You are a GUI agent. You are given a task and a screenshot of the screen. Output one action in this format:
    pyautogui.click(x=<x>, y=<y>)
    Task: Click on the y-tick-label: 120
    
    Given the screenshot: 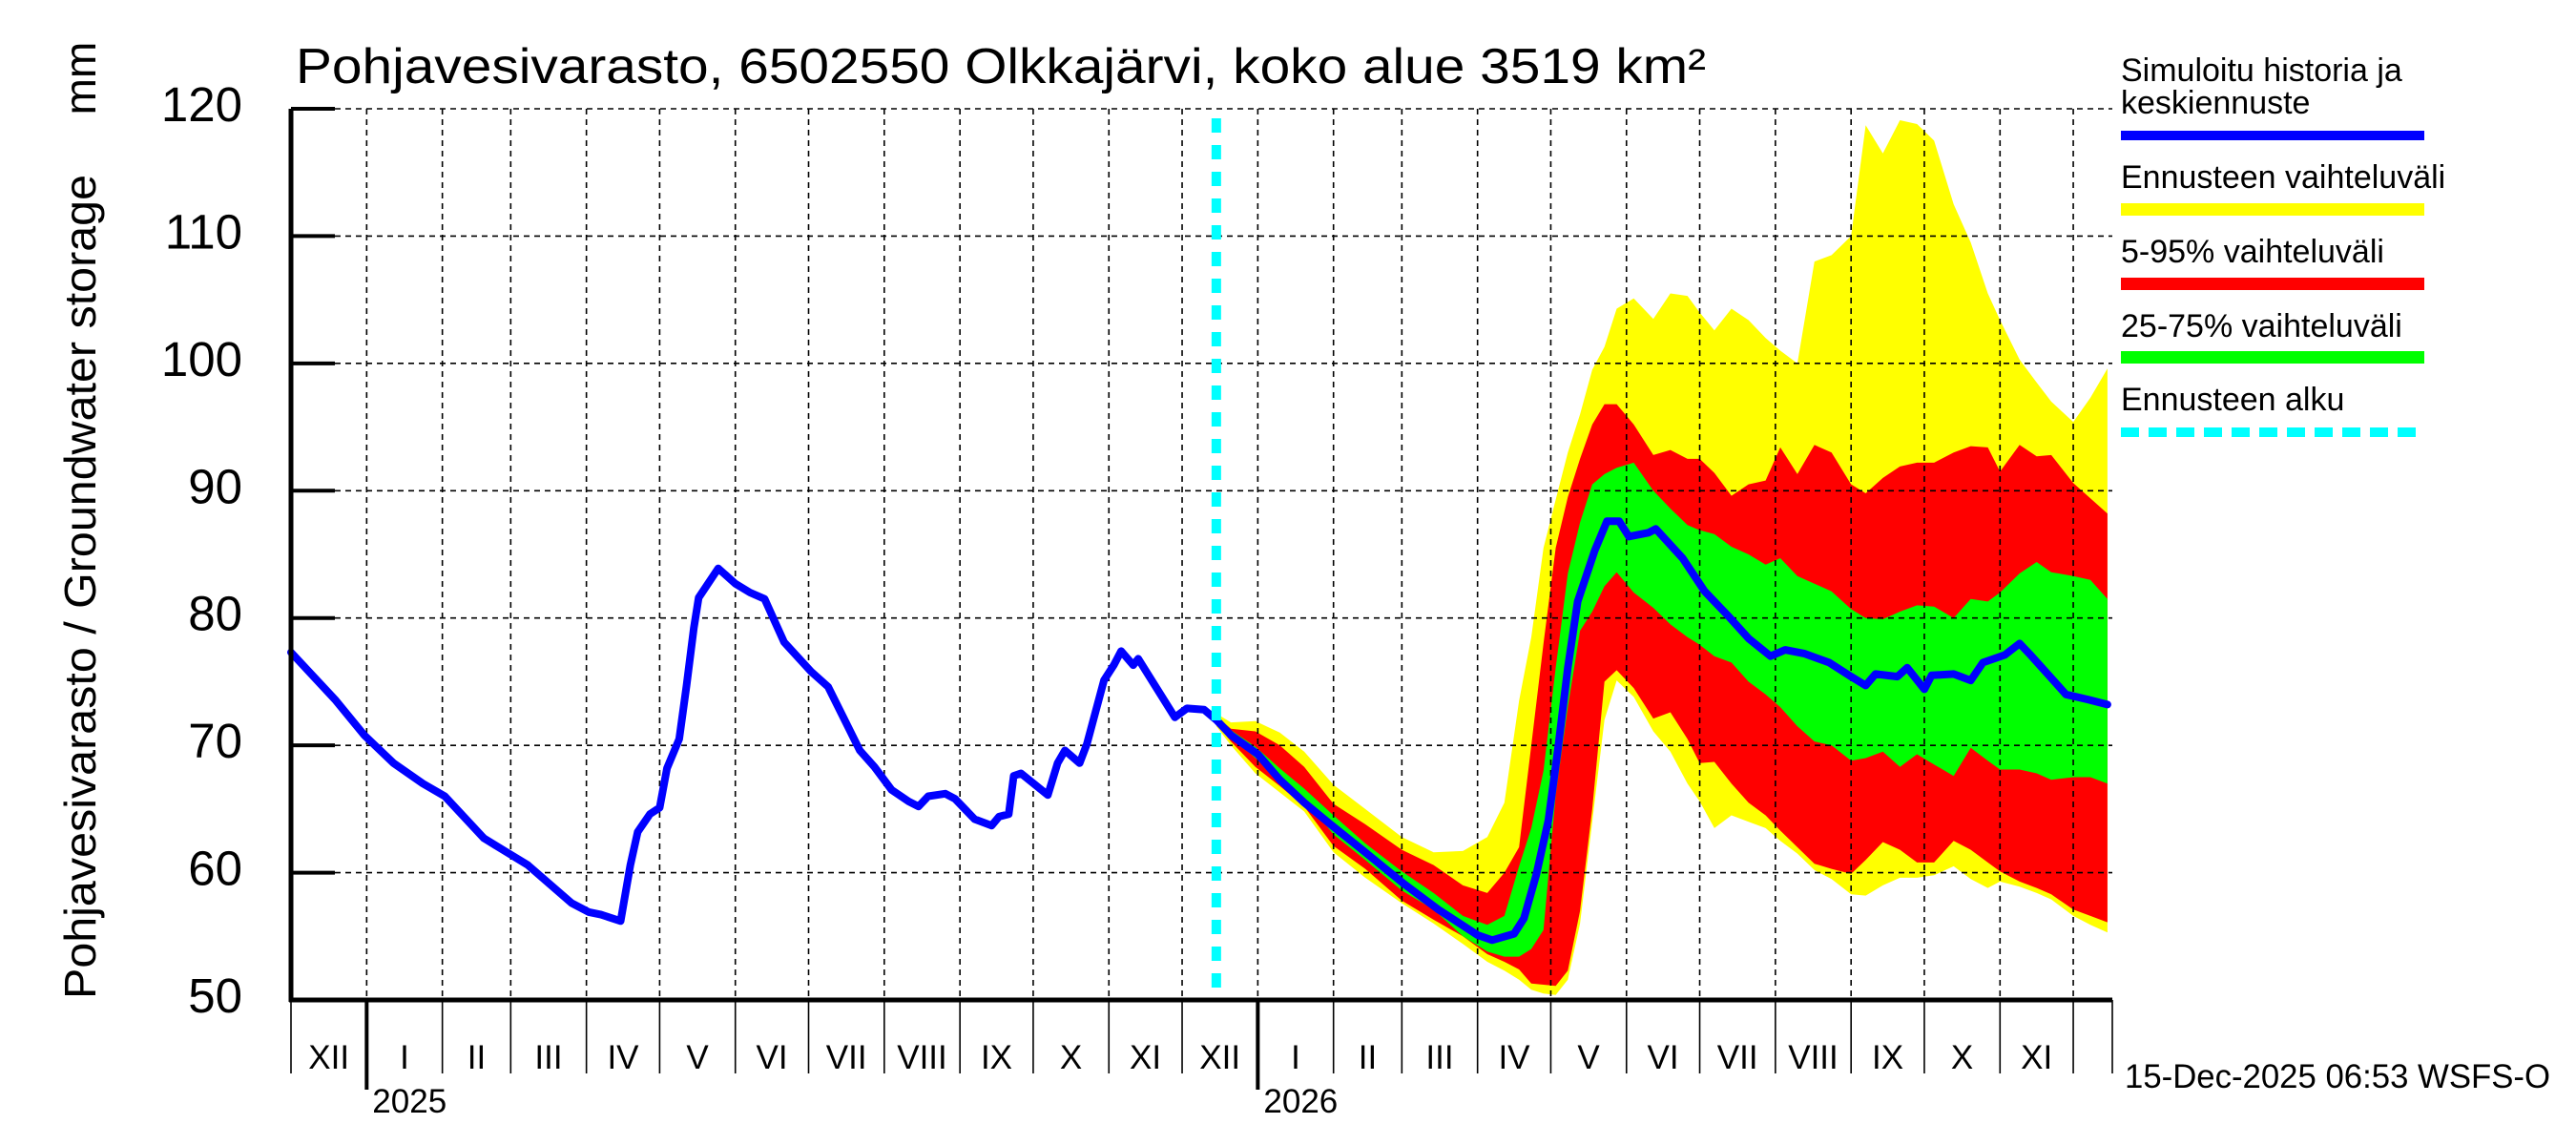 What is the action you would take?
    pyautogui.click(x=201, y=104)
    